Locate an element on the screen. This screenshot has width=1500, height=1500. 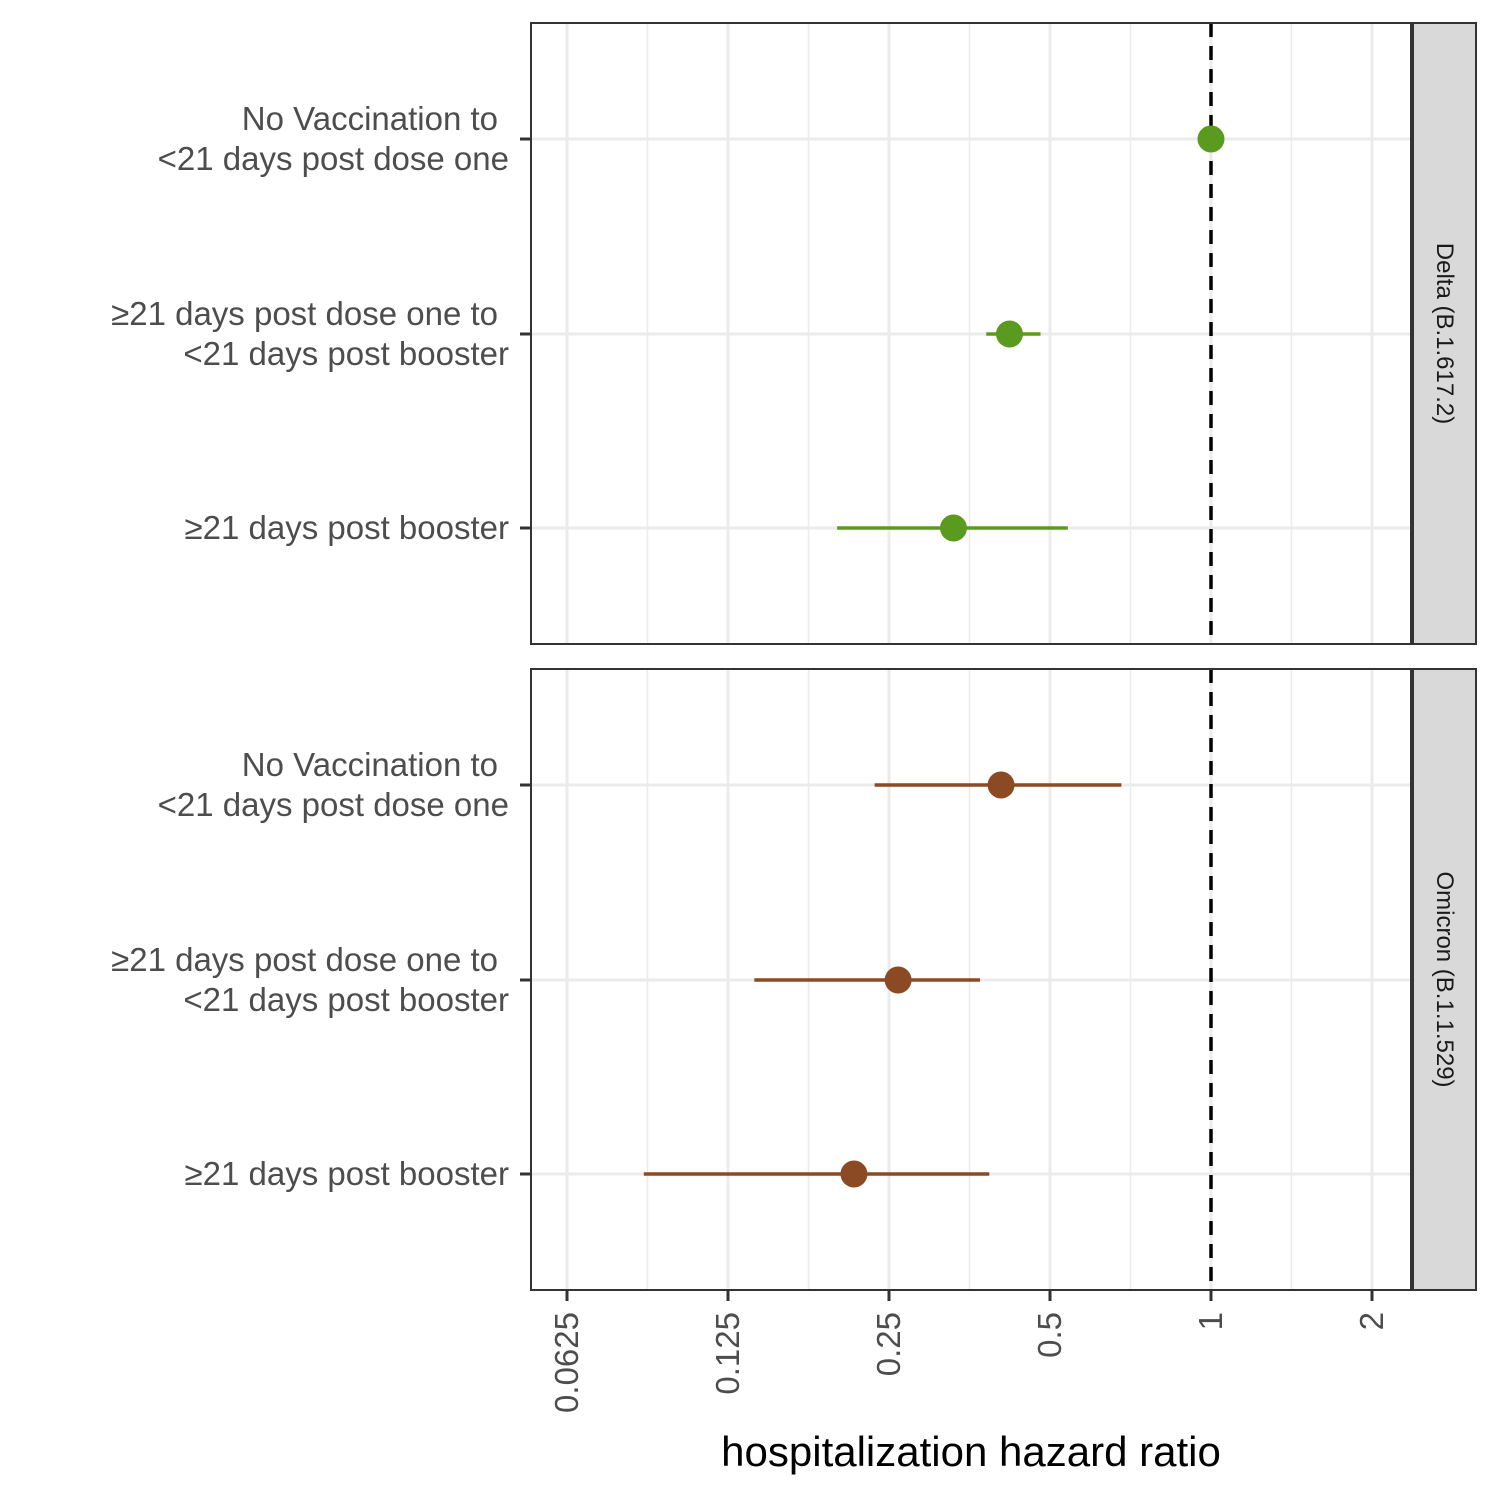
x-tick-label: 0.25 is located at coordinates (888, 1344).